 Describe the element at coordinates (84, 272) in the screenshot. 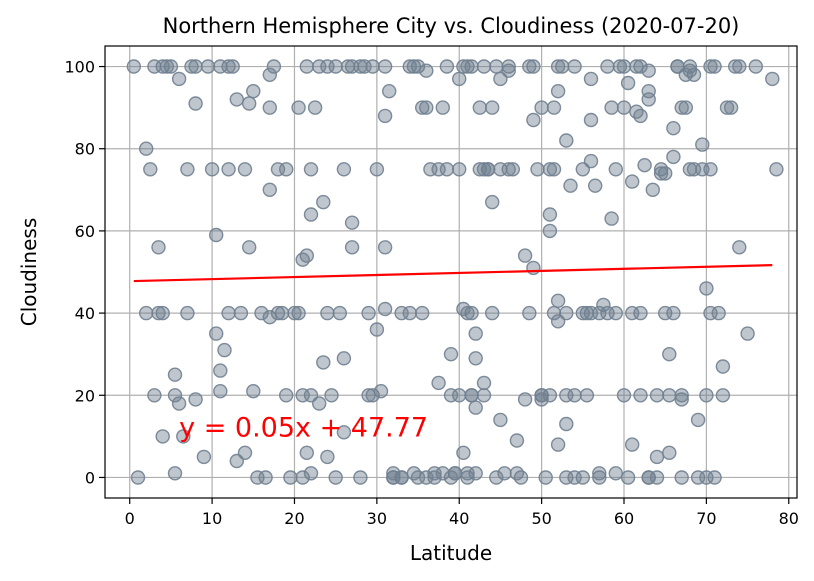

I see `y-axis-ticks: 0 20 40 60 80 100` at that location.